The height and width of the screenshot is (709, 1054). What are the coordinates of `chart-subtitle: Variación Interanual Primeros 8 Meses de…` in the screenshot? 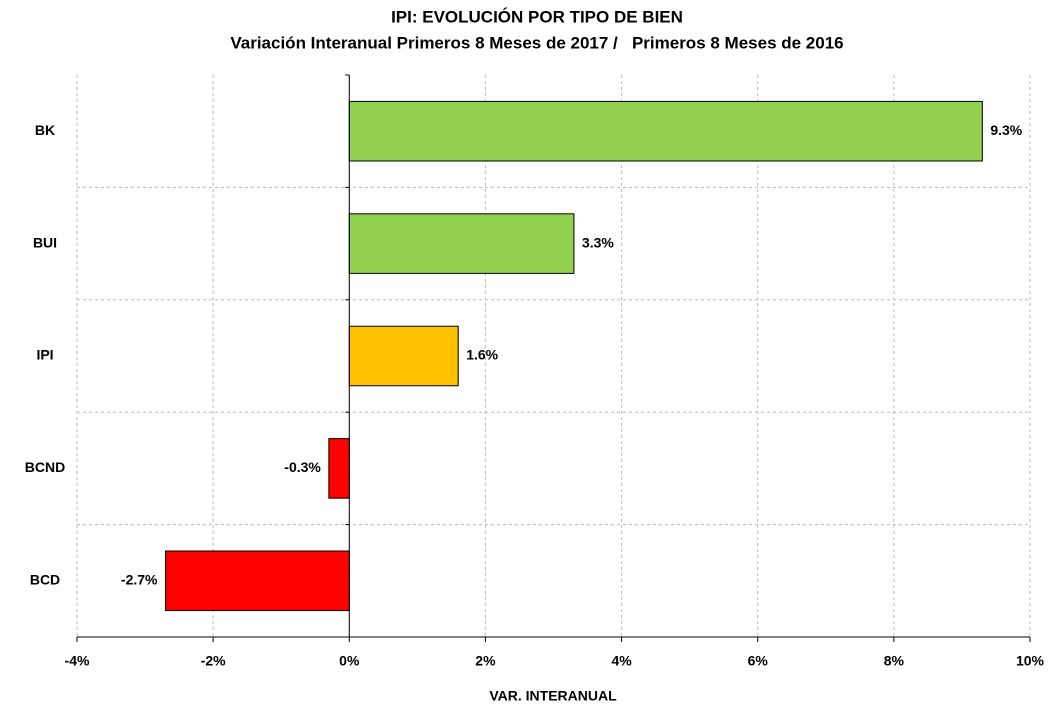 It's located at (536, 42).